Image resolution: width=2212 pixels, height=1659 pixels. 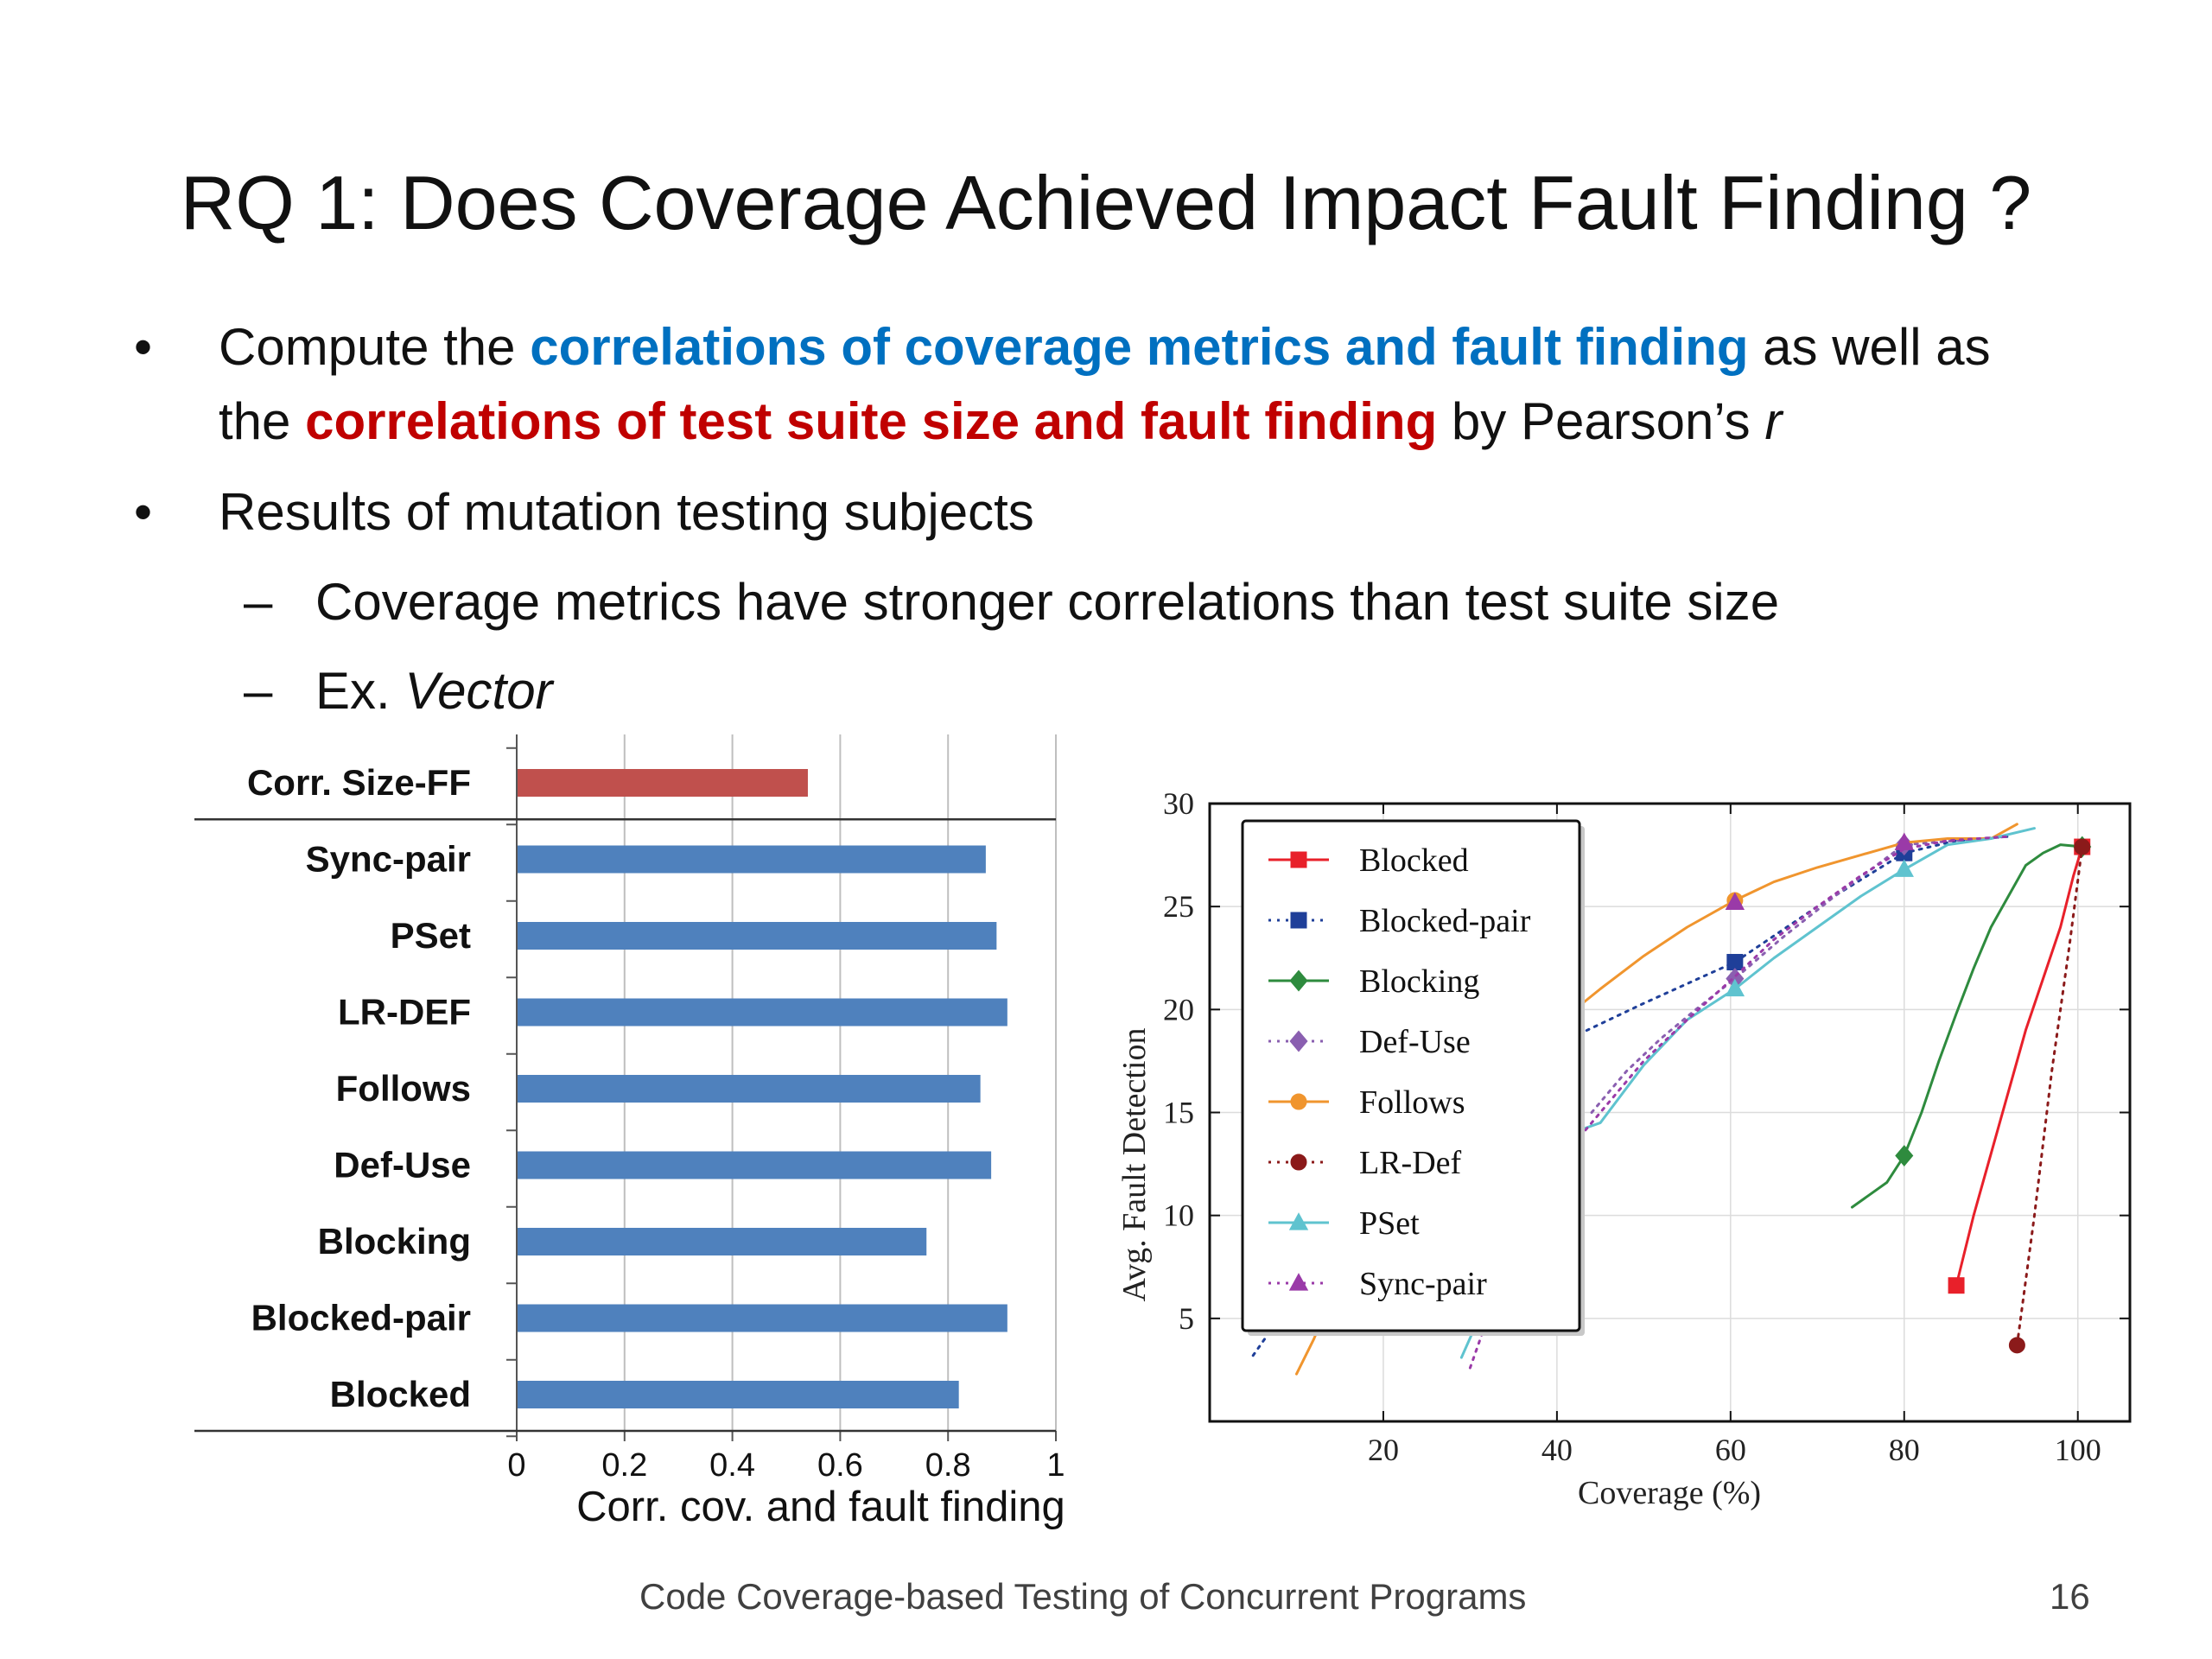 I want to click on line-y-tick-label: 25, so click(x=1178, y=906).